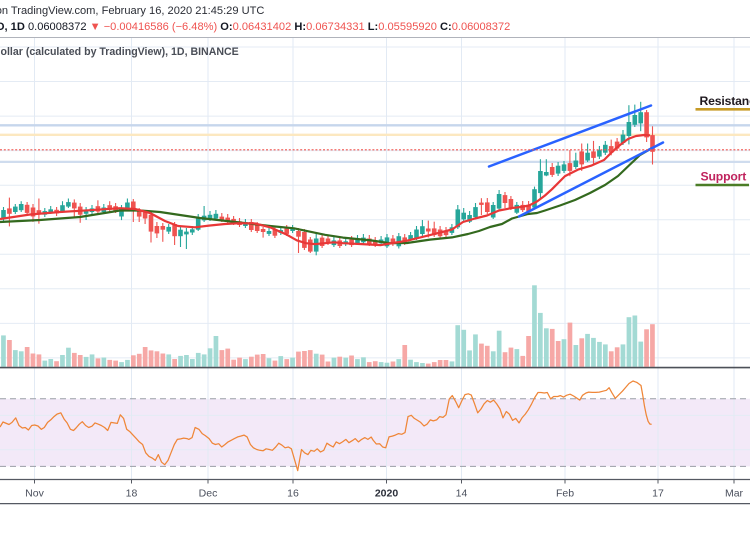  I want to click on svg-text: 18, so click(132, 494).